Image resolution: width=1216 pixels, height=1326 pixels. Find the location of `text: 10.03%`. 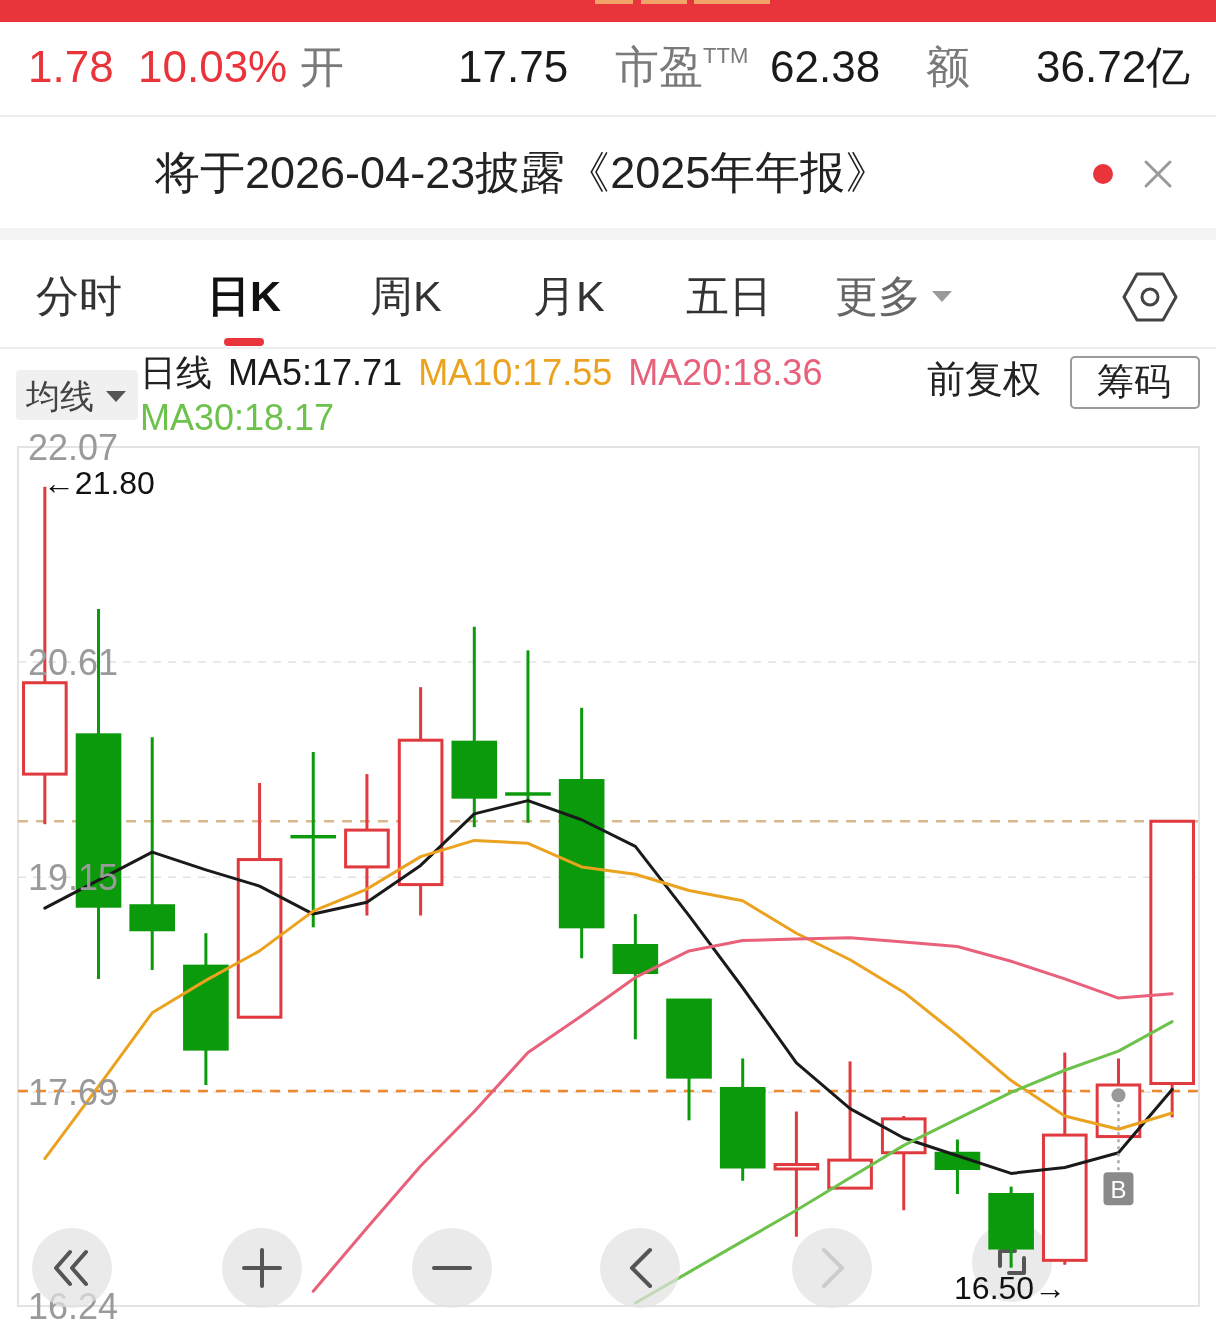

text: 10.03% is located at coordinates (213, 66).